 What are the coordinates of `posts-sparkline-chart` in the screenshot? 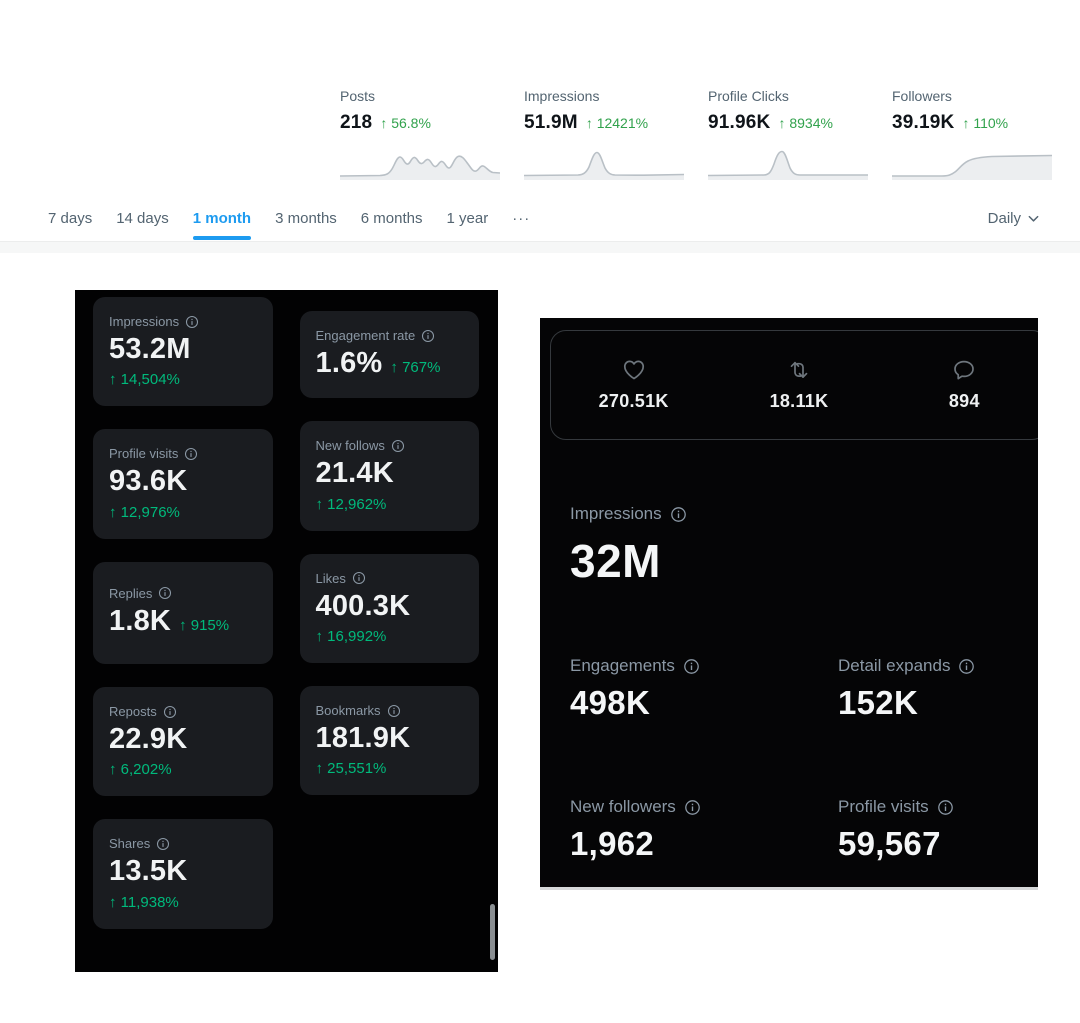 It's located at (420, 167).